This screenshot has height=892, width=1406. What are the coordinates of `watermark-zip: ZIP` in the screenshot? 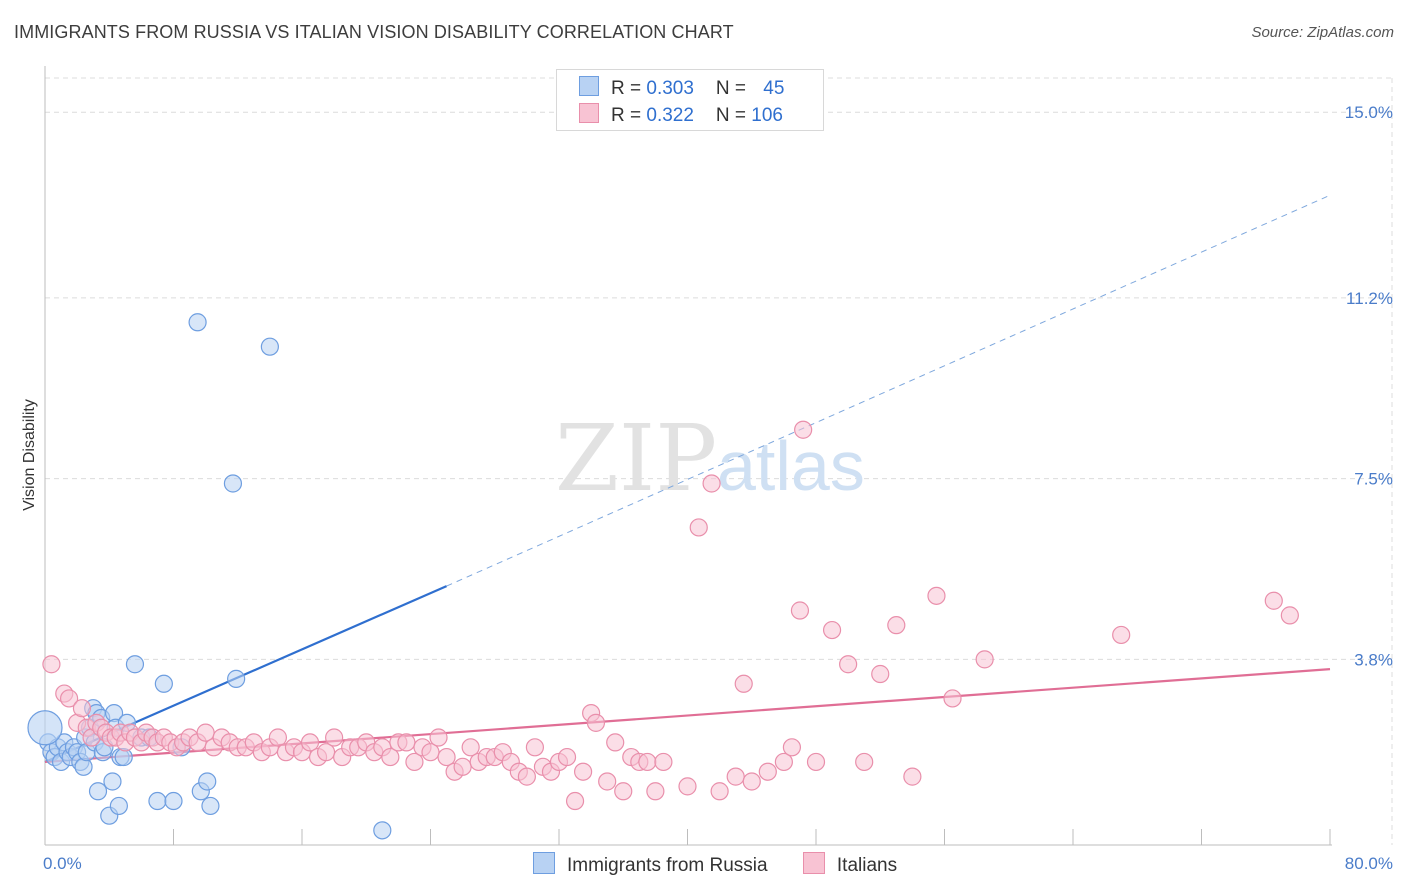 It's located at (636, 458).